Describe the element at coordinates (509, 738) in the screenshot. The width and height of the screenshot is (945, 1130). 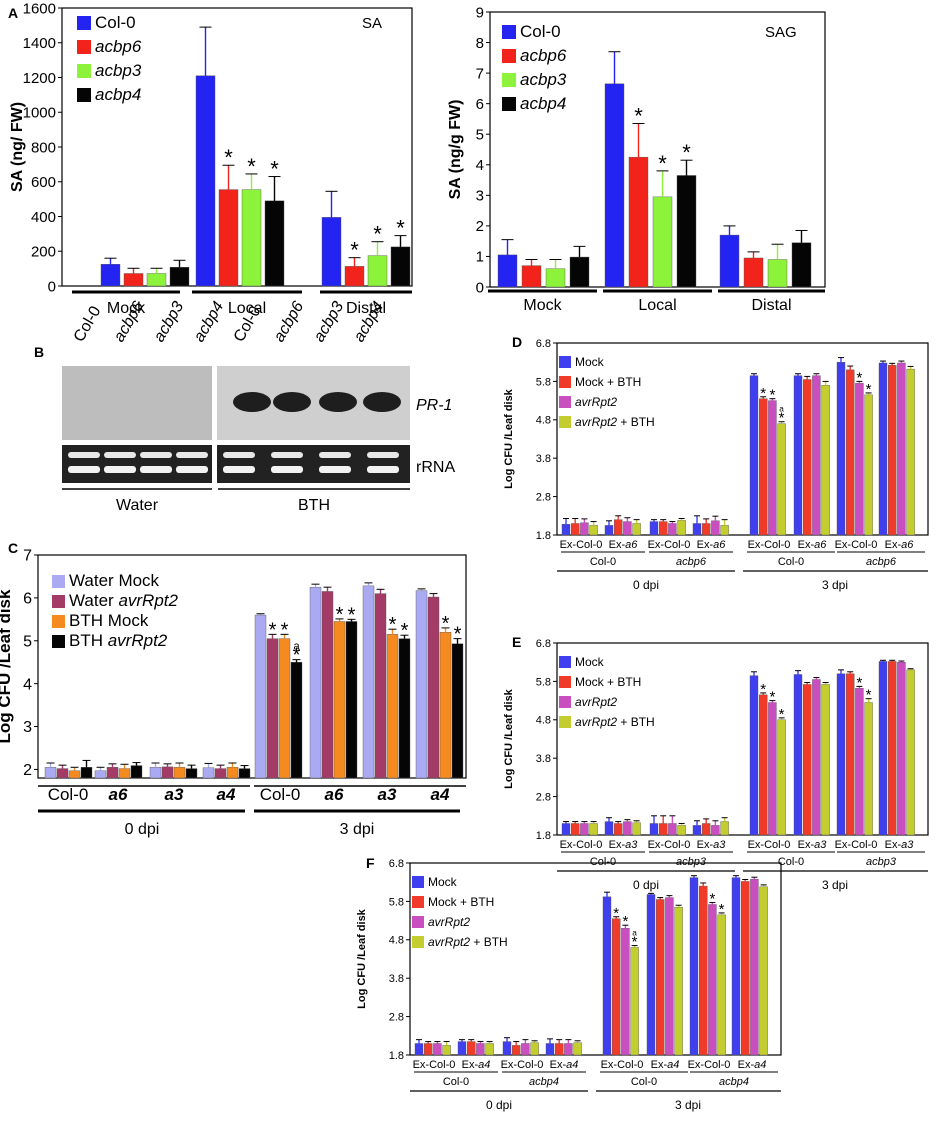
I see `y-axis-label: Log CFU /Leaf disk` at that location.